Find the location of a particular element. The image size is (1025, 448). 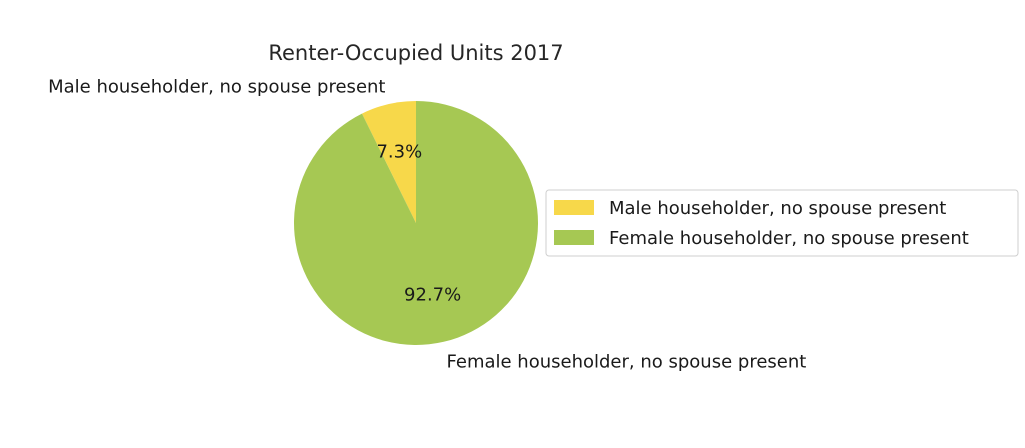

pie-percent-label: 7.3% is located at coordinates (399, 152).